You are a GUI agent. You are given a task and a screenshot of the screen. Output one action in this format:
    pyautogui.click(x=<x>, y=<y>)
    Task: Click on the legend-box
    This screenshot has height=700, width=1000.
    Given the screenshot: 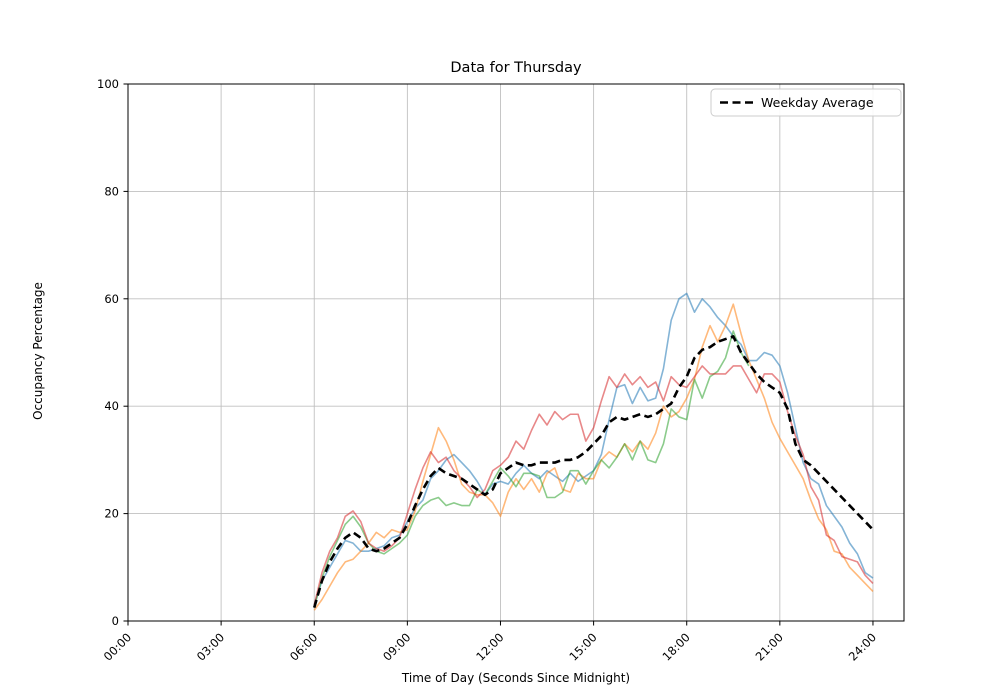 What is the action you would take?
    pyautogui.click(x=806, y=102)
    